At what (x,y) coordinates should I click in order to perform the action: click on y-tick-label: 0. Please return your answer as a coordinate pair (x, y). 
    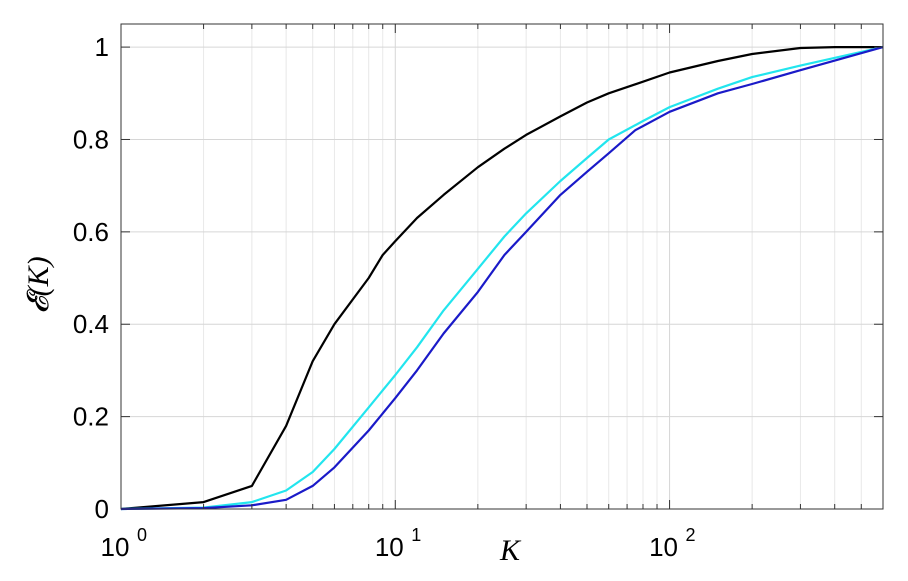
    Looking at the image, I should click on (102, 509).